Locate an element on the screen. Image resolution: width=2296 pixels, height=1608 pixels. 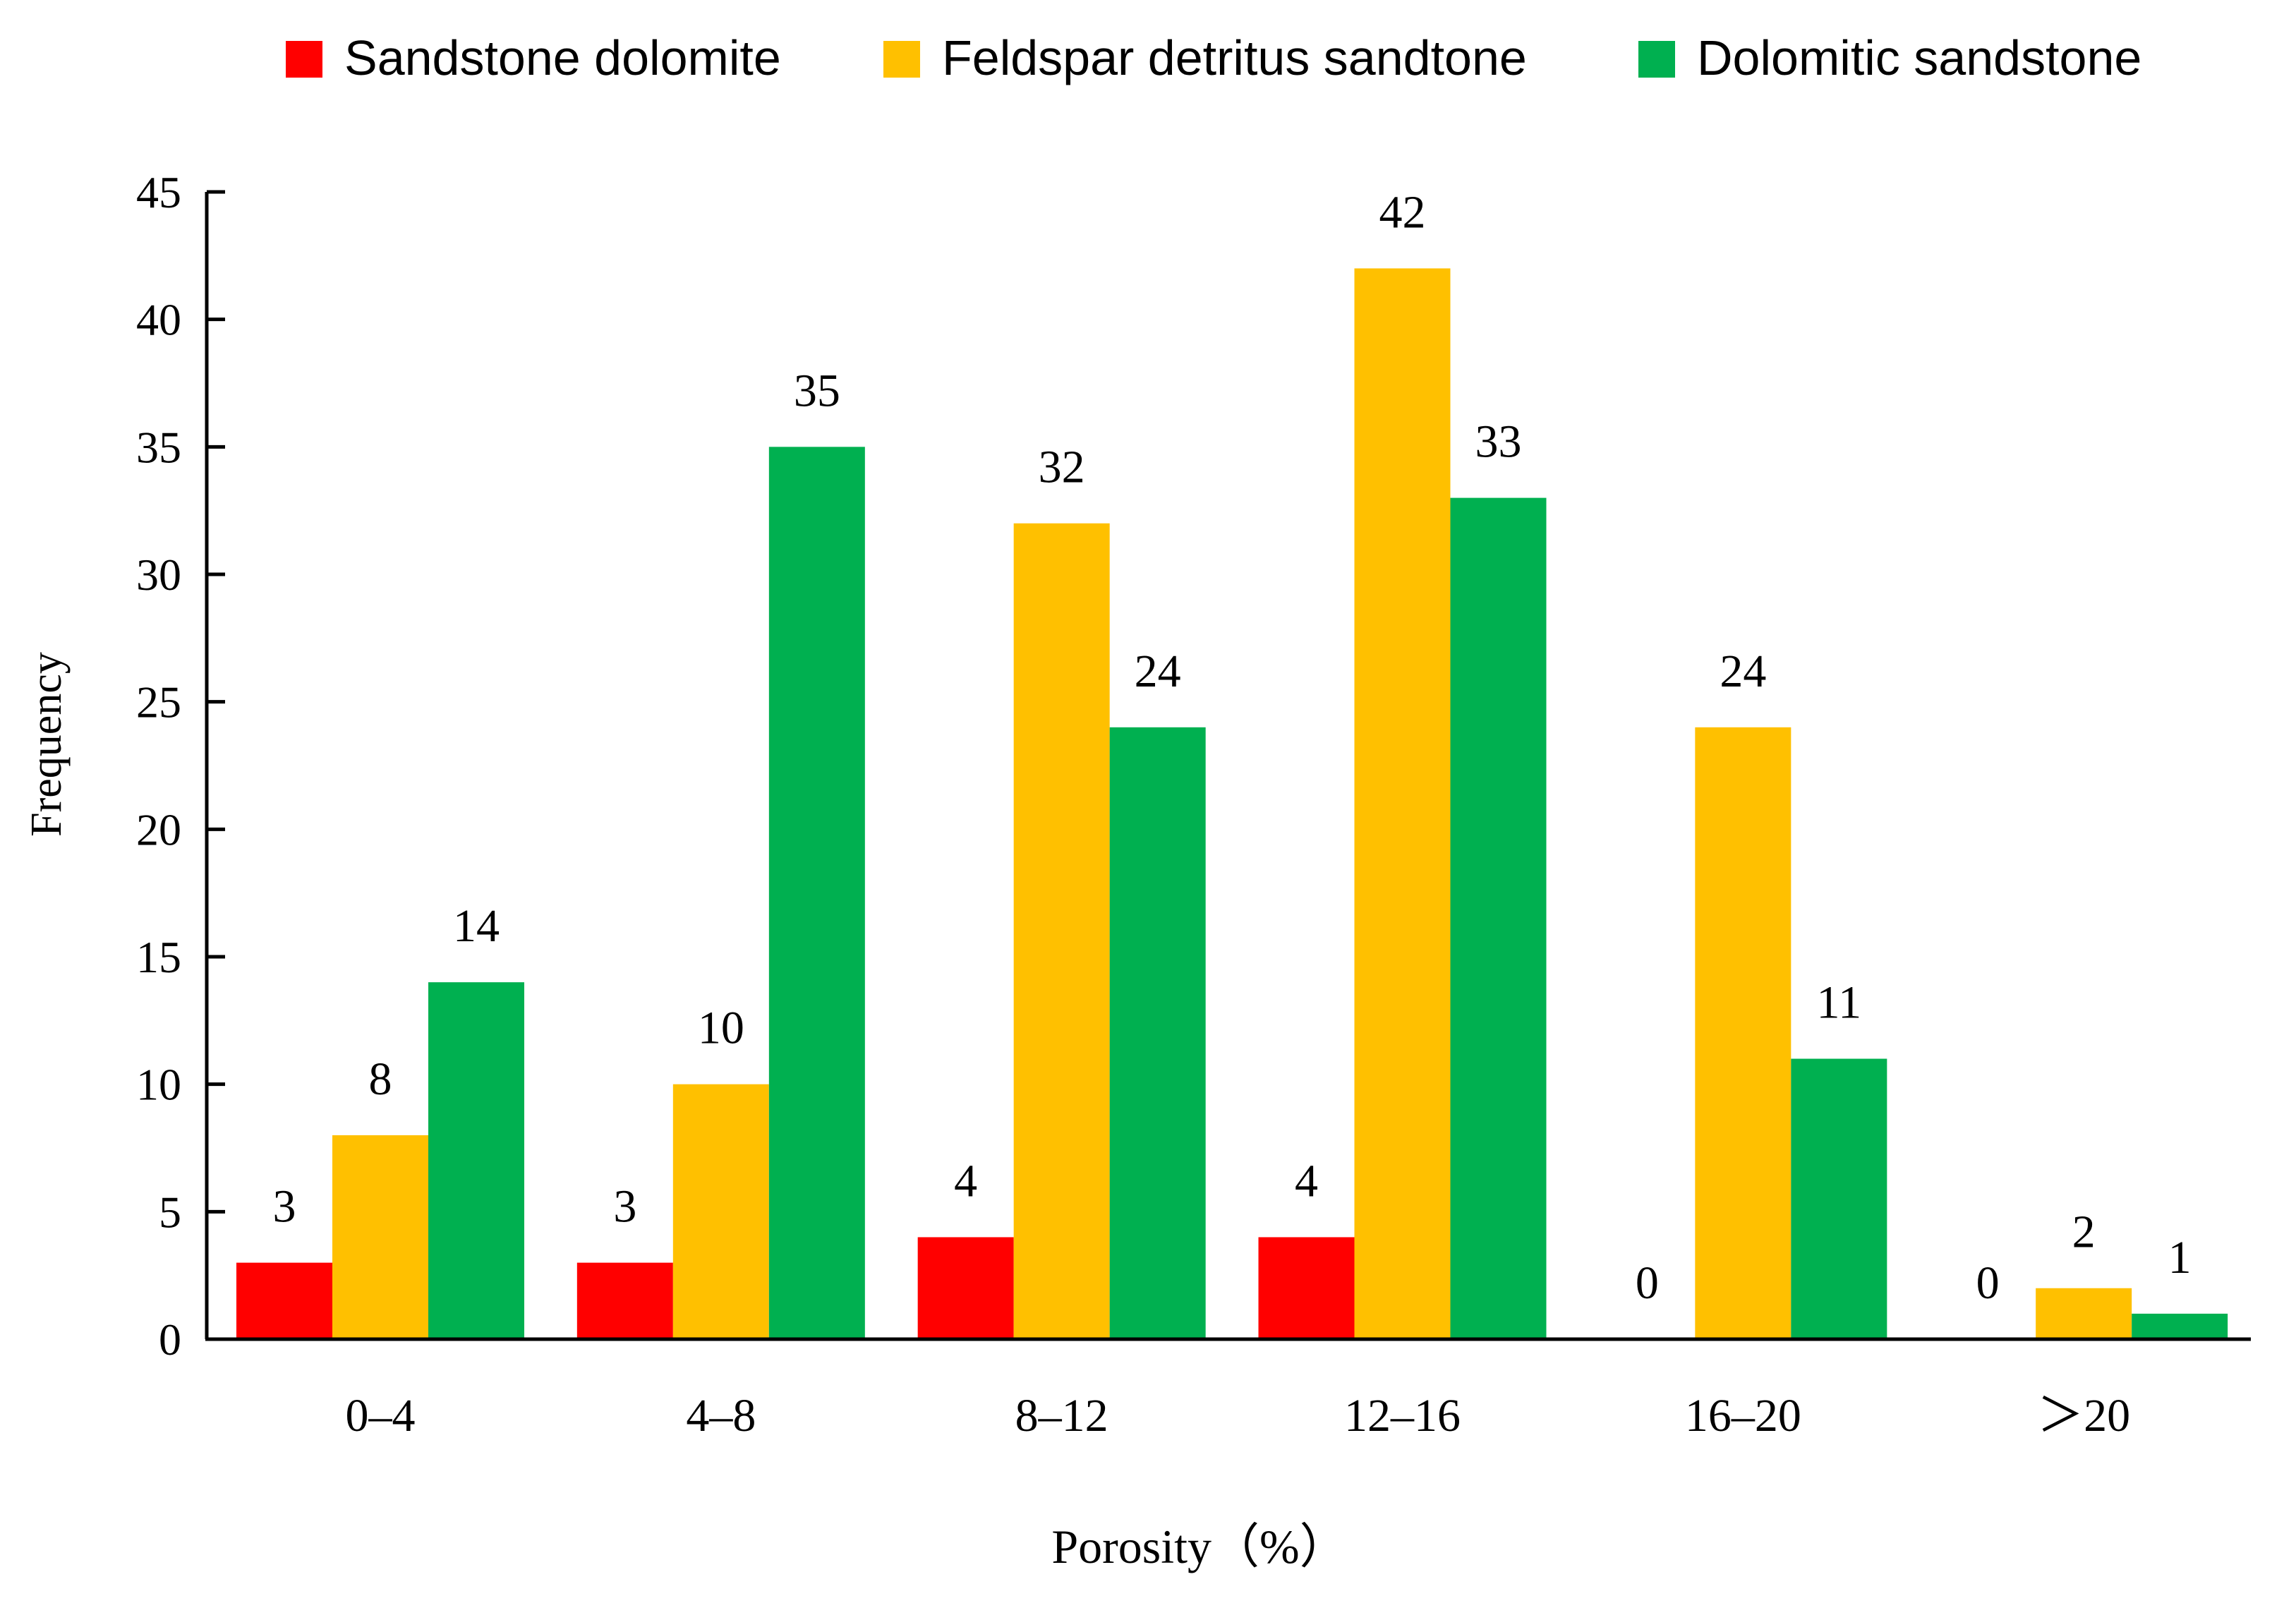
y-tick-label: 0 is located at coordinates (170, 1339).